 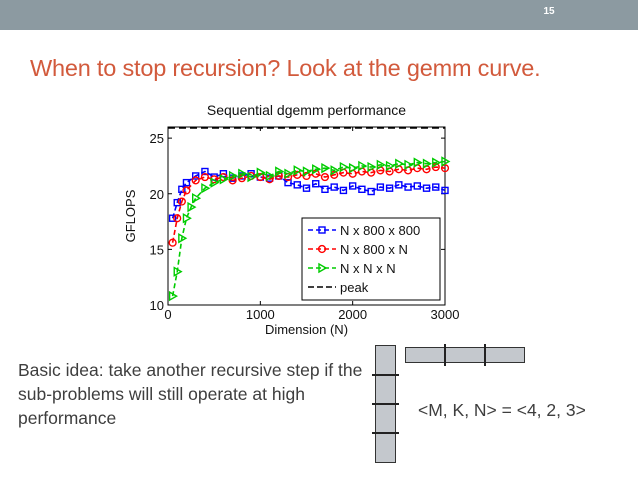 What do you see at coordinates (368, 268) in the screenshot?
I see `legend-label: N x N x N` at bounding box center [368, 268].